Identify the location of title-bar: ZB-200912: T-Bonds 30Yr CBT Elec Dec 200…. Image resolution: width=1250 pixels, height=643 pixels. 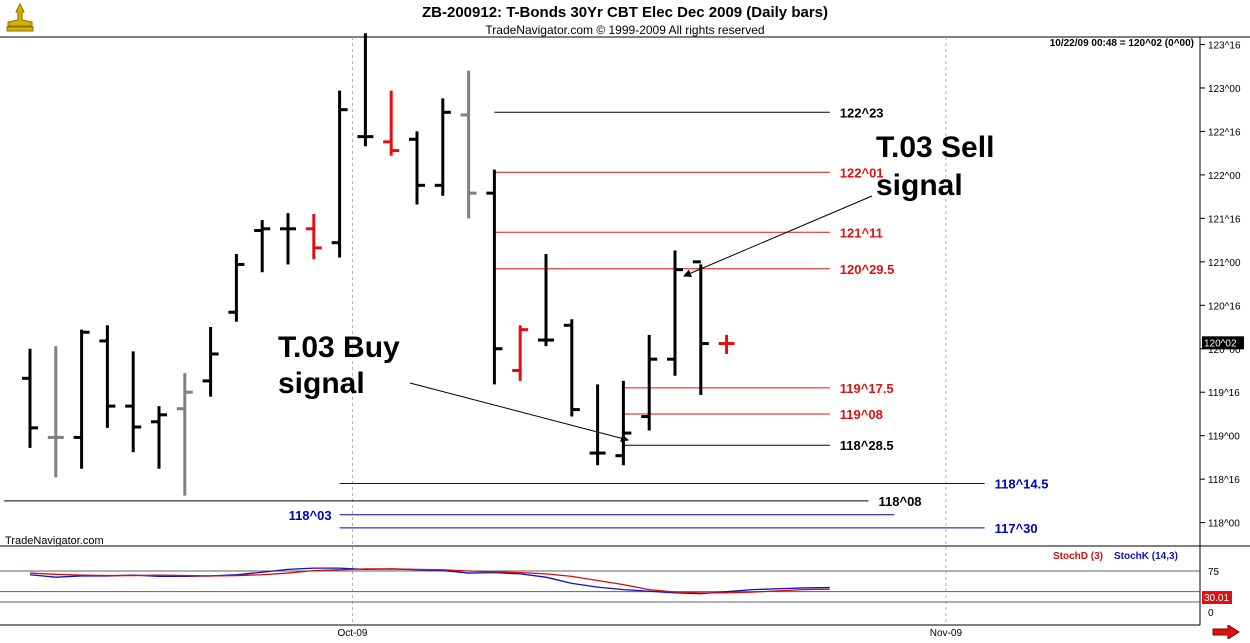
(625, 18).